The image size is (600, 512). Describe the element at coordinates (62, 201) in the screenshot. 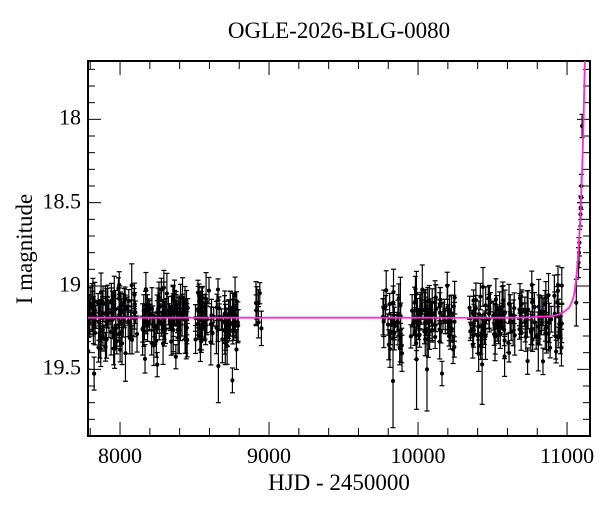

I see `y-tick-label: 18.5` at that location.